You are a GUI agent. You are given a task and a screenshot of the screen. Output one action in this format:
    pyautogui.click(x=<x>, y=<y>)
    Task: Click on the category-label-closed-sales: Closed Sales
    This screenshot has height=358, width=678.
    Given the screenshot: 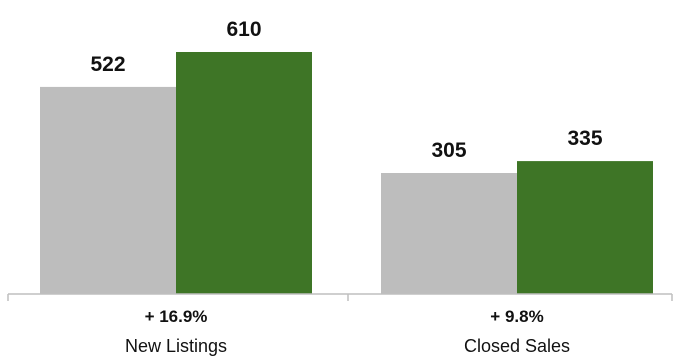 What is the action you would take?
    pyautogui.click(x=517, y=346)
    